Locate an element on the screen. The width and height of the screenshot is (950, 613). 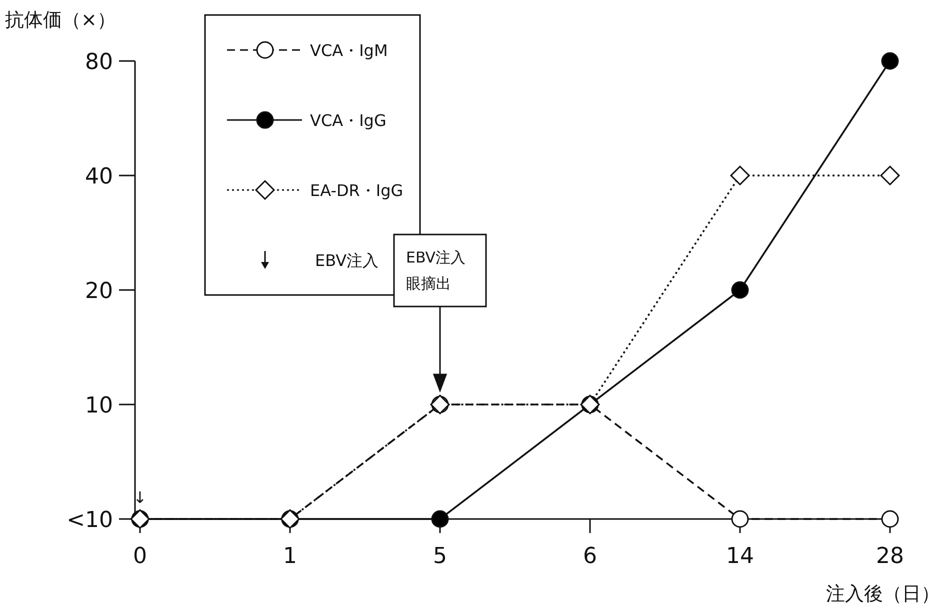
legend-label: VCA・IgM is located at coordinates (349, 50).